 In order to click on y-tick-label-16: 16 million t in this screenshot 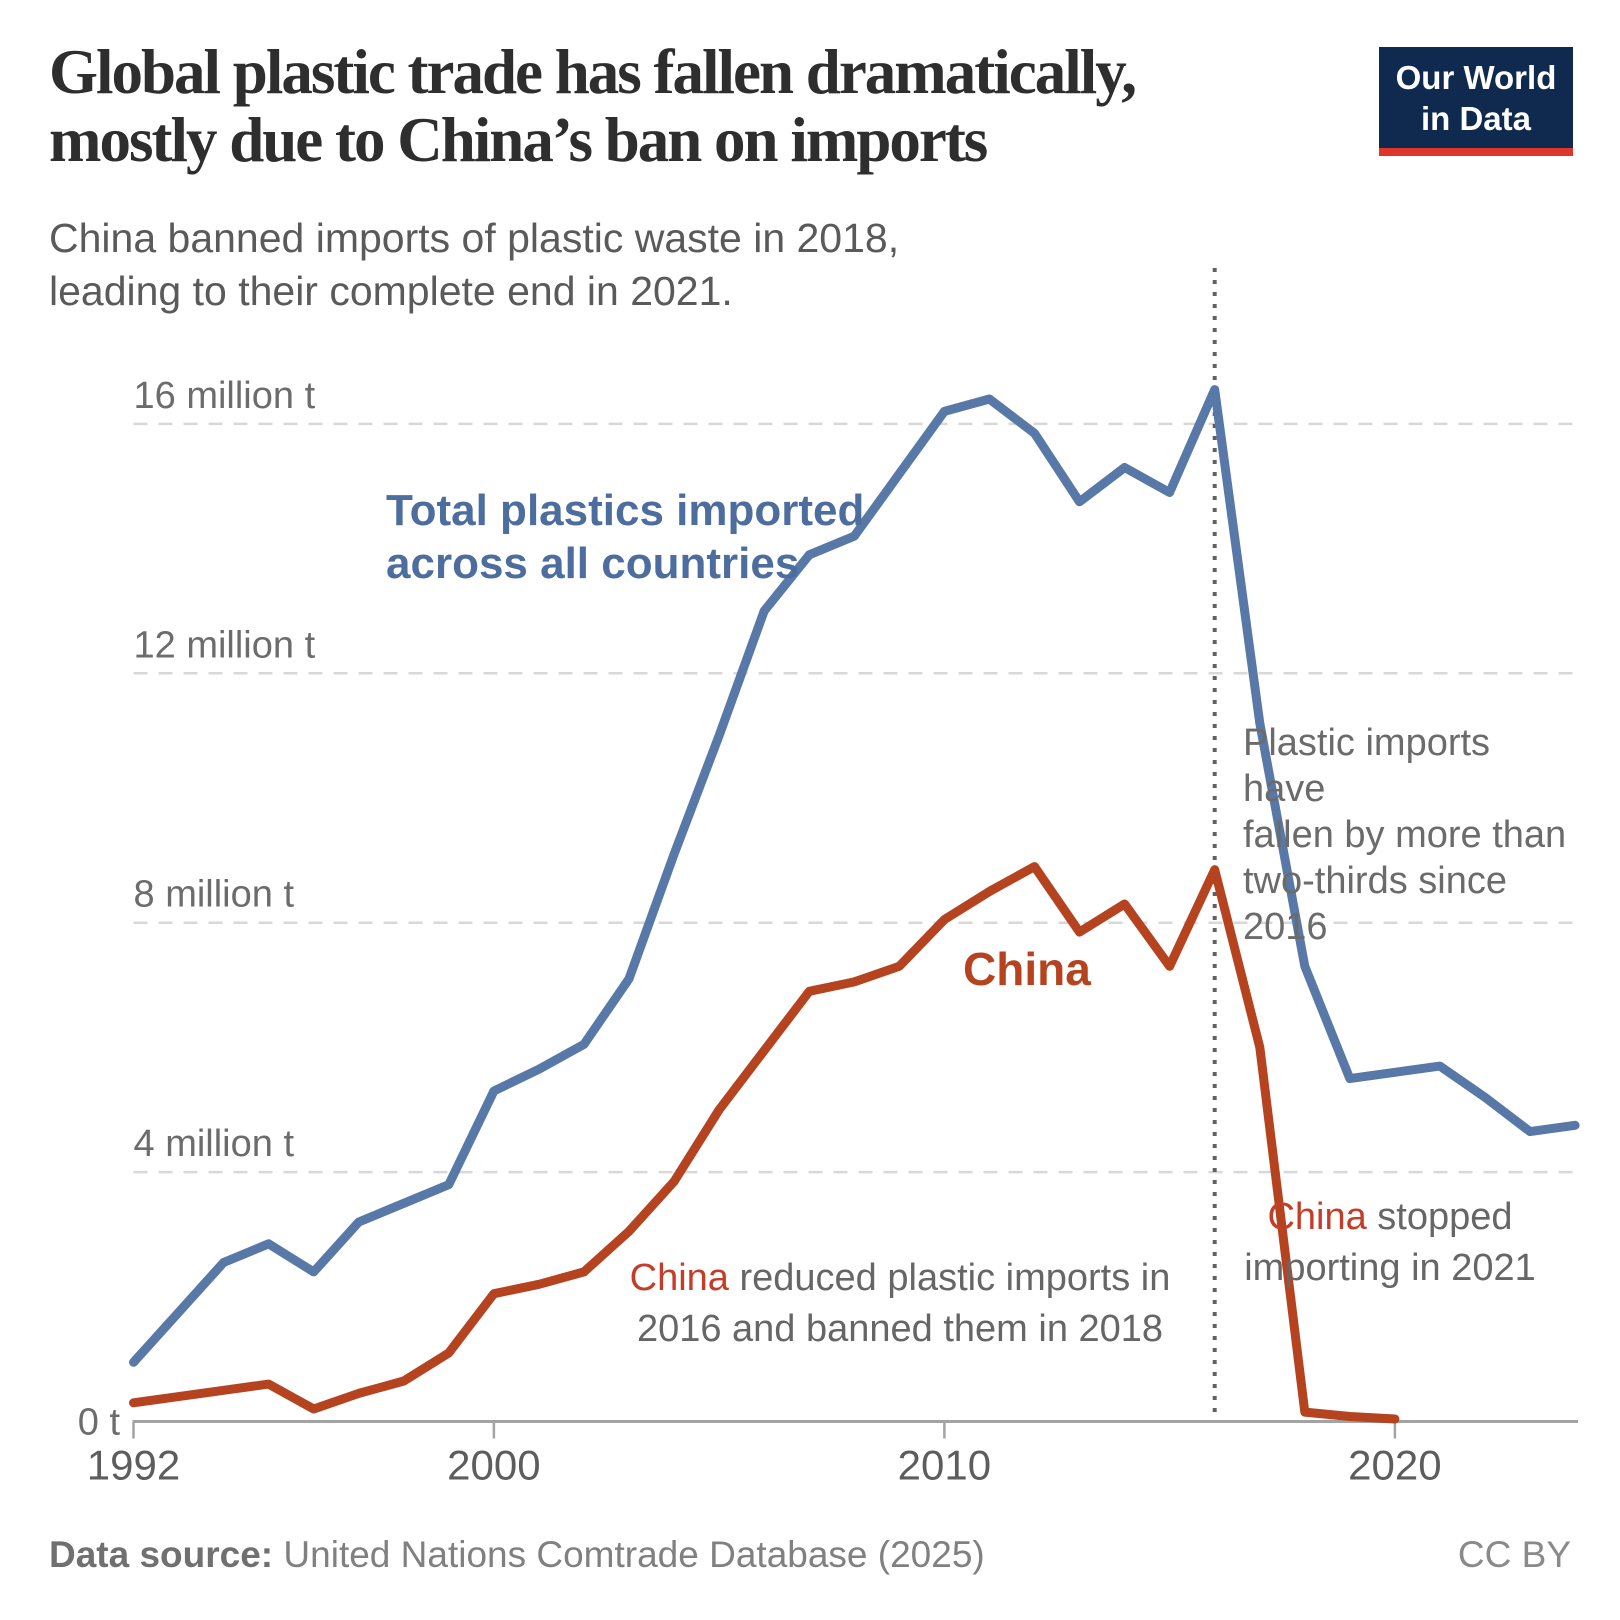, I will do `click(225, 396)`.